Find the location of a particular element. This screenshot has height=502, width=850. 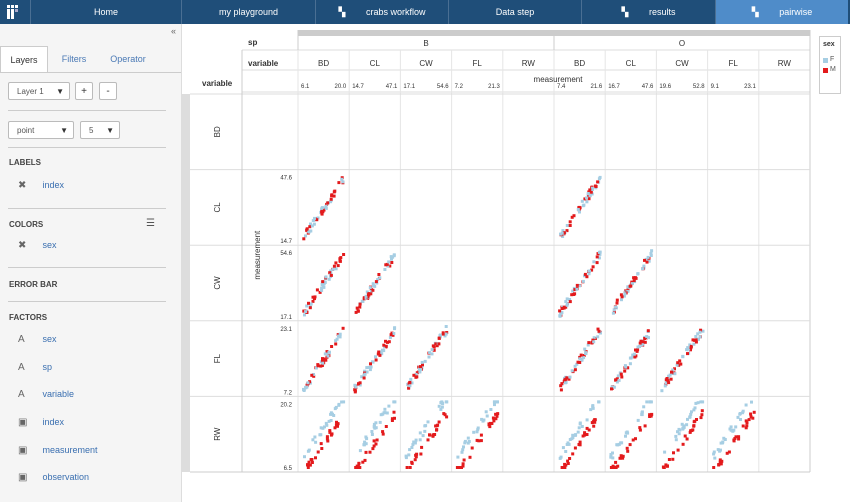

size-select: 5 ▼ is located at coordinates (100, 130).